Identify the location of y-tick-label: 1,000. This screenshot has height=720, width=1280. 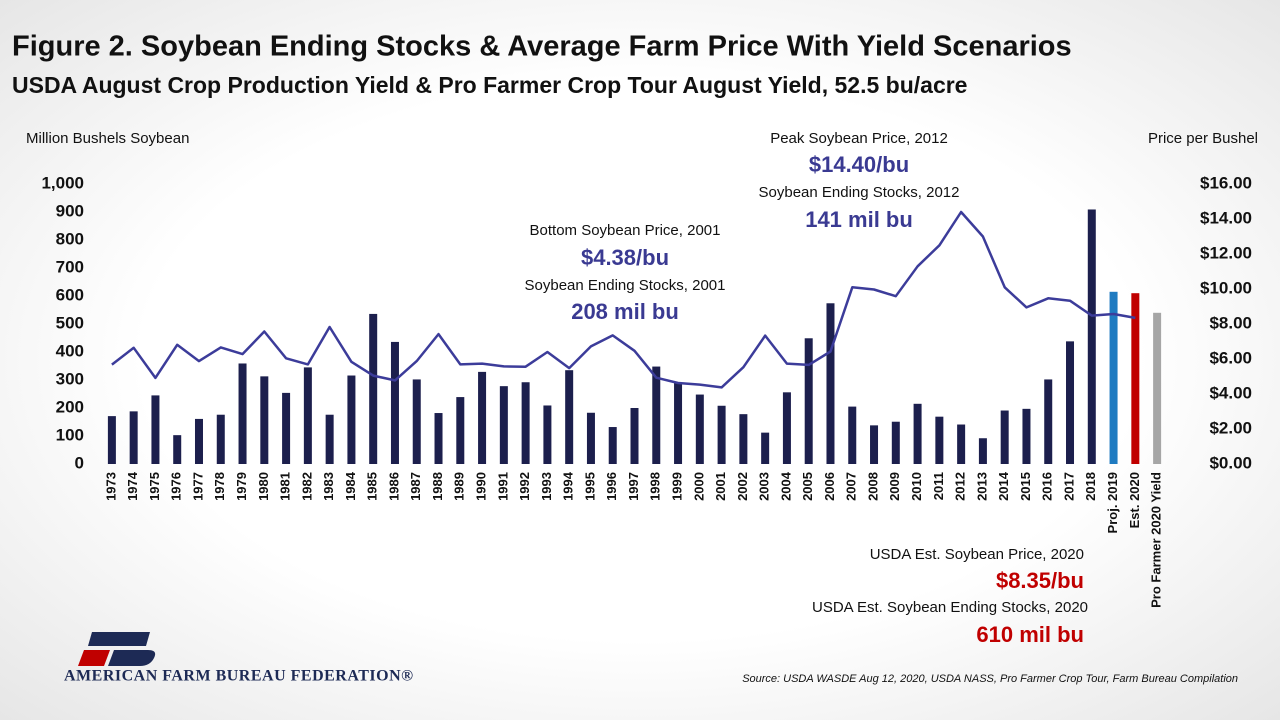
(62, 182).